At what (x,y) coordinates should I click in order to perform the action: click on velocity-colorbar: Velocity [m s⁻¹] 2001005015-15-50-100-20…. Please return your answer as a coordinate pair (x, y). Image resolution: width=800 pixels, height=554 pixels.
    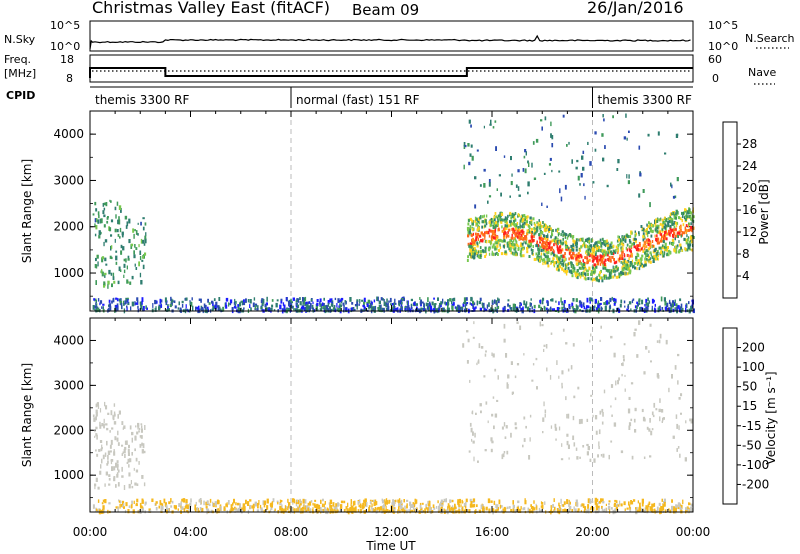
    Looking at the image, I should click on (750, 416).